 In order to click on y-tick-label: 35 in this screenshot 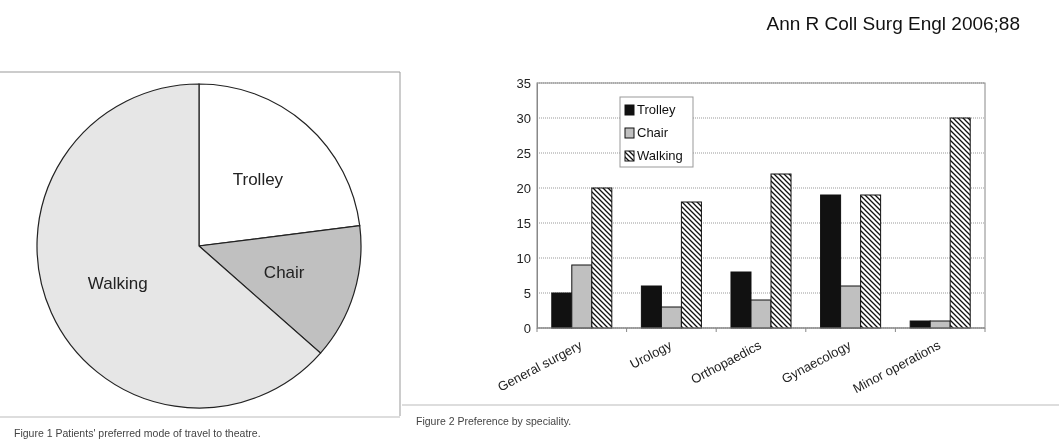, I will do `click(523, 83)`.